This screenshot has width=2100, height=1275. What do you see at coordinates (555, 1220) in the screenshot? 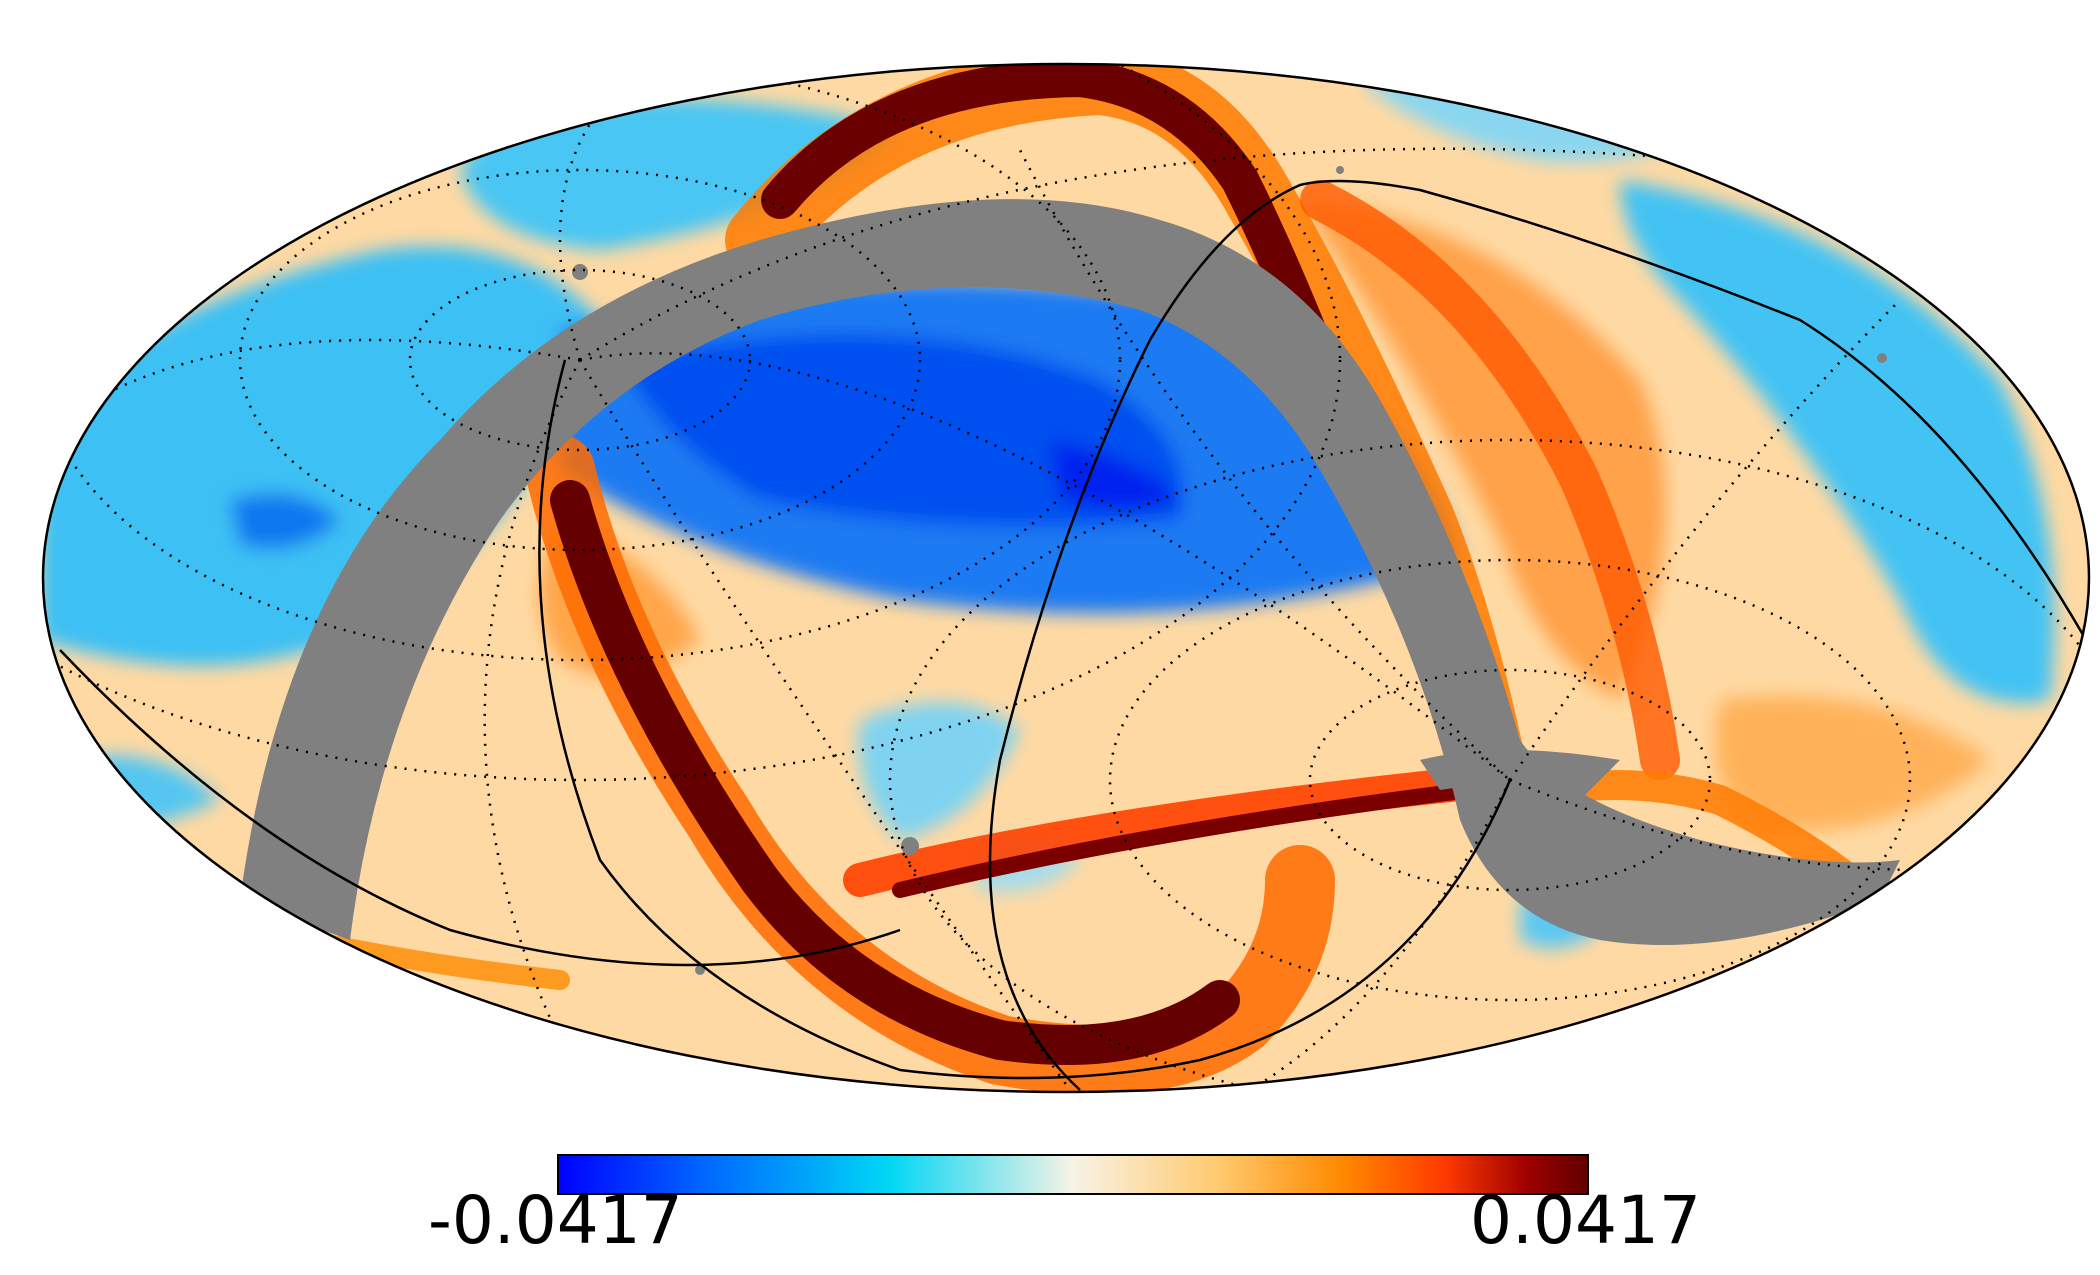
I see `colorbar-min-label: -0.0417` at bounding box center [555, 1220].